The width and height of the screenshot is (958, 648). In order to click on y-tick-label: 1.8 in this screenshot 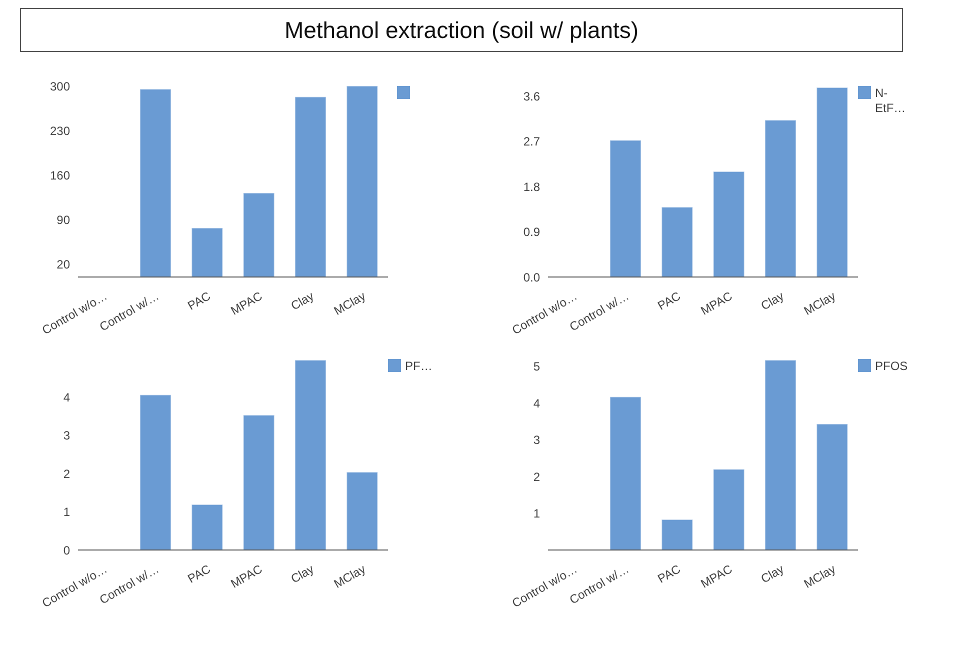, I will do `click(531, 187)`.